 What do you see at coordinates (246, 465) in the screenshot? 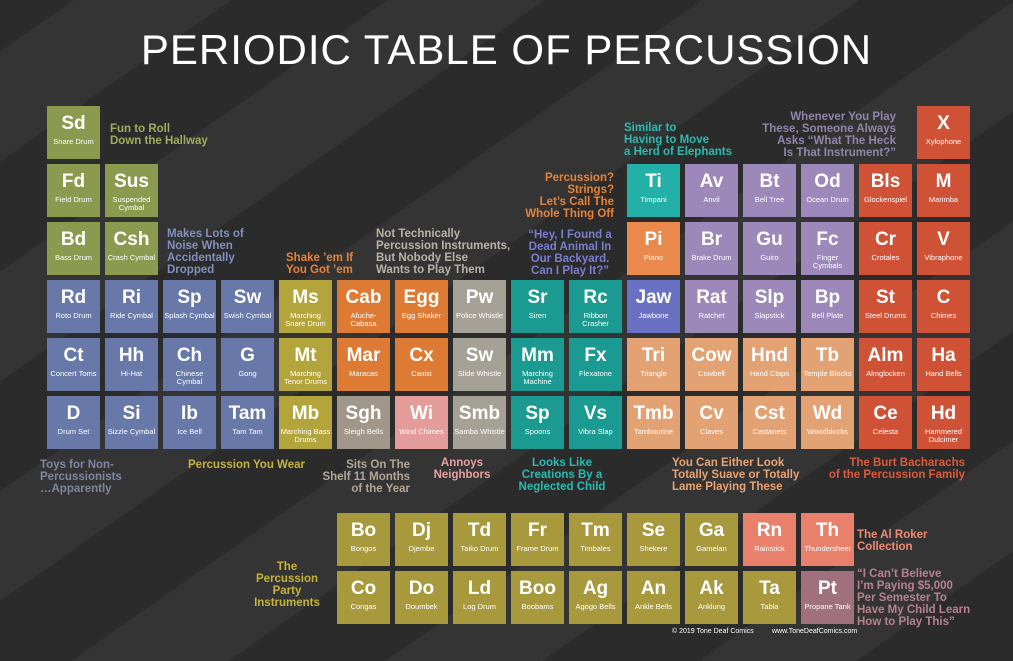
I see `annotation-line: Percussion You Wear` at bounding box center [246, 465].